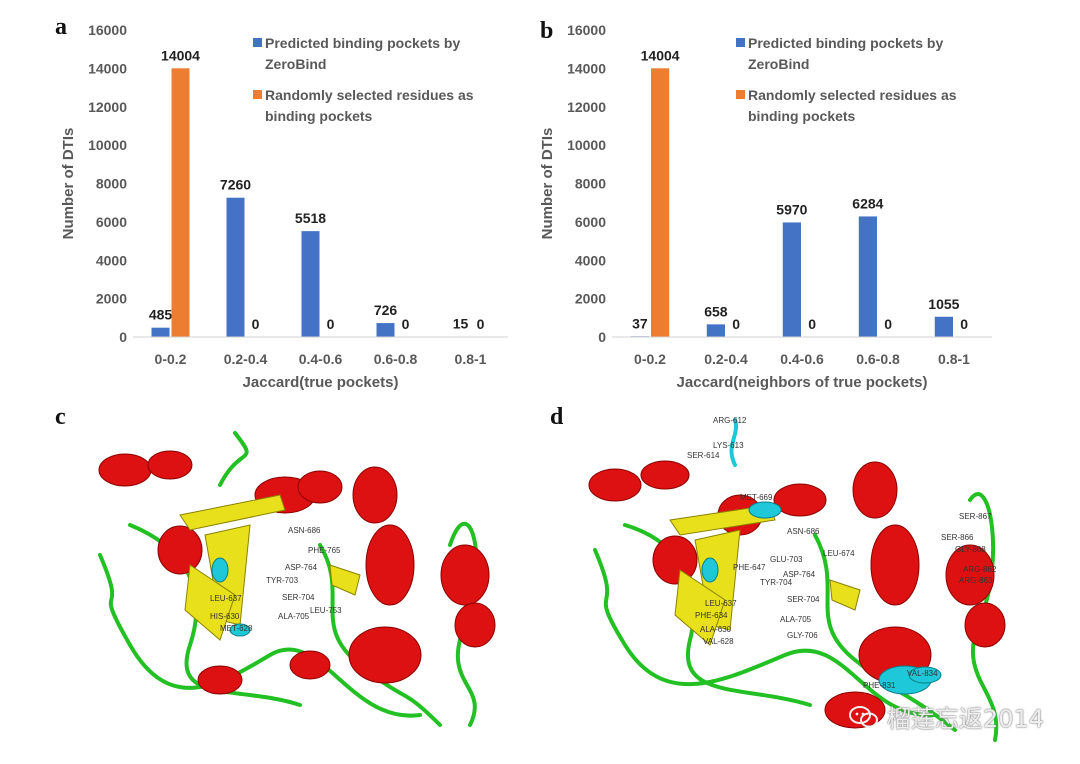  I want to click on residue-label: TYR-704, so click(776, 582).